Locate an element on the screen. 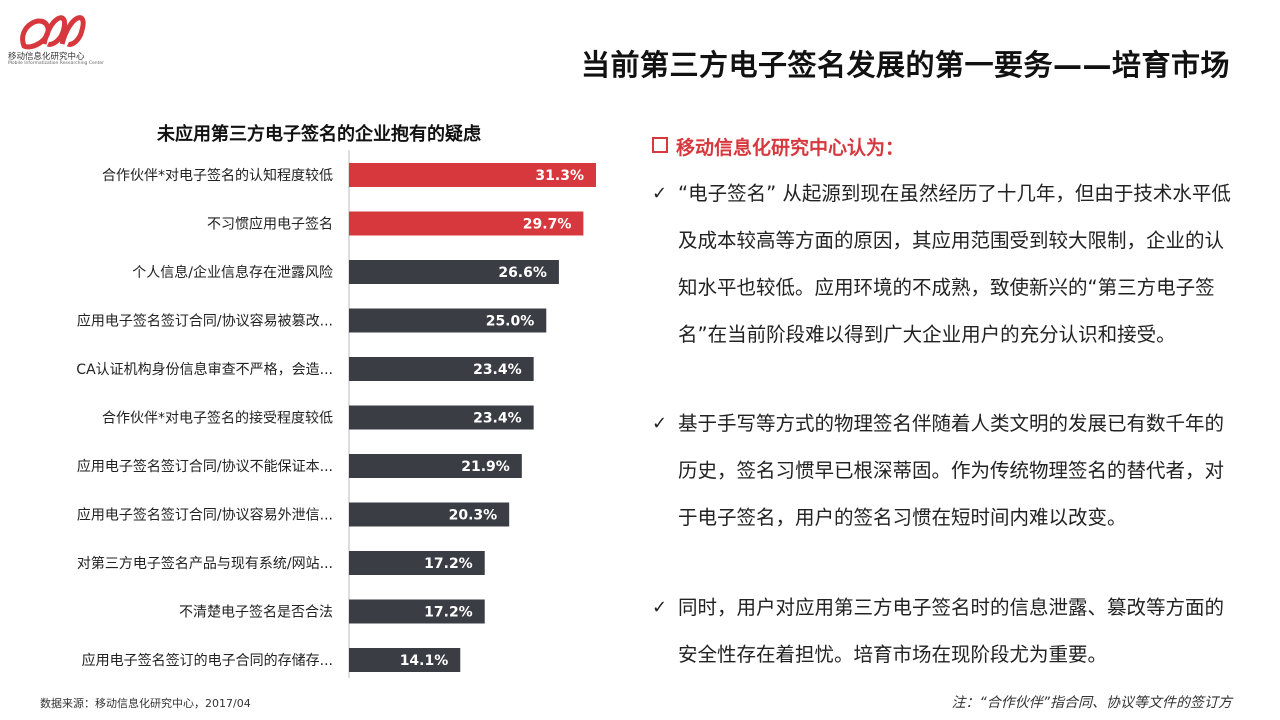 The width and height of the screenshot is (1280, 720). value-label: 29.7% is located at coordinates (547, 225).